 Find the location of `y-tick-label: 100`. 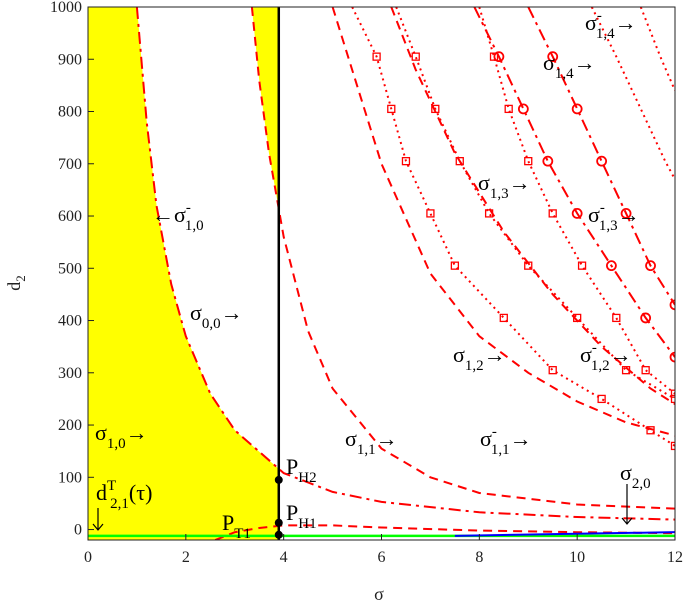

y-tick-label: 100 is located at coordinates (70, 477).